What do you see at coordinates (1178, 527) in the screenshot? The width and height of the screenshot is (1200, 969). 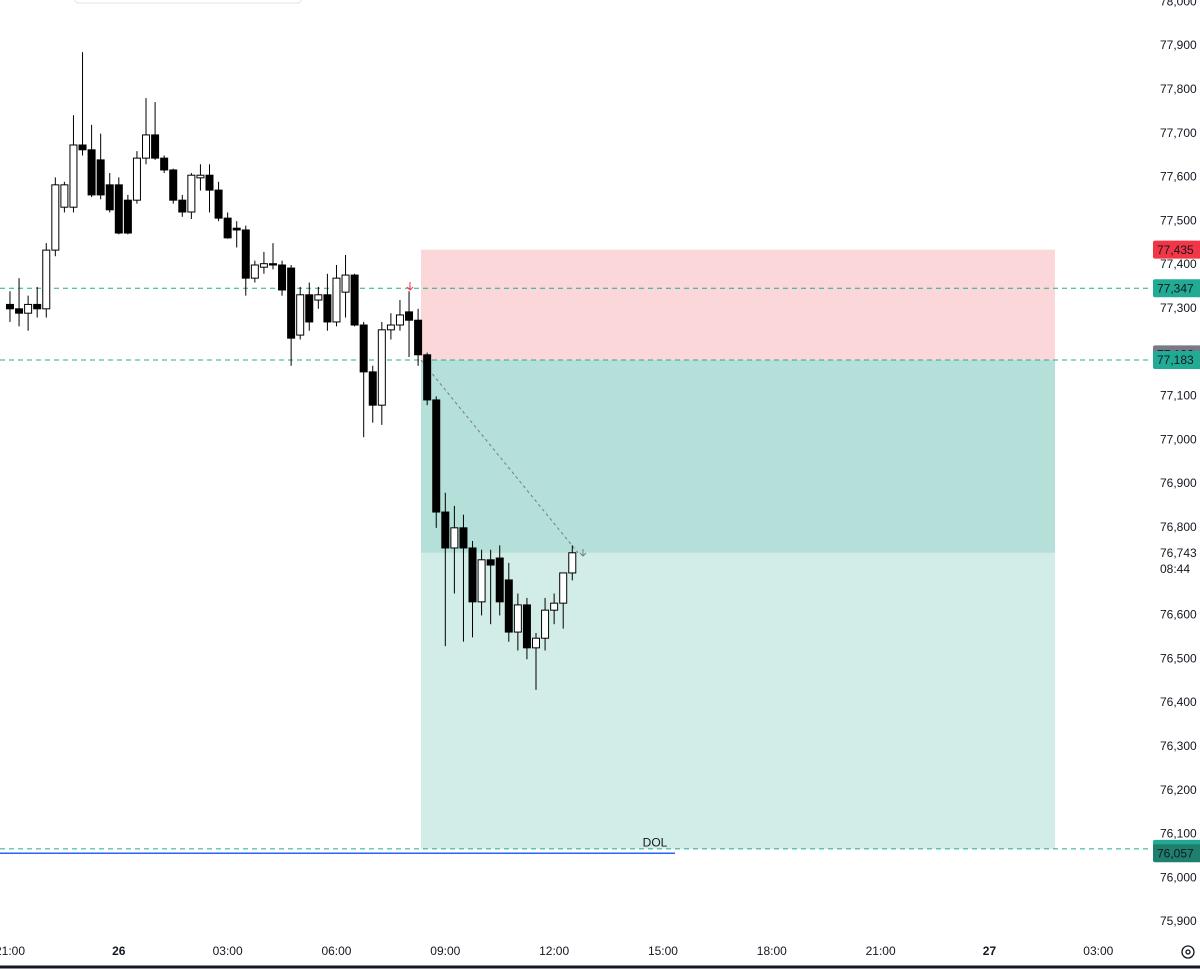 I see `y-tick-label: 76,800` at bounding box center [1178, 527].